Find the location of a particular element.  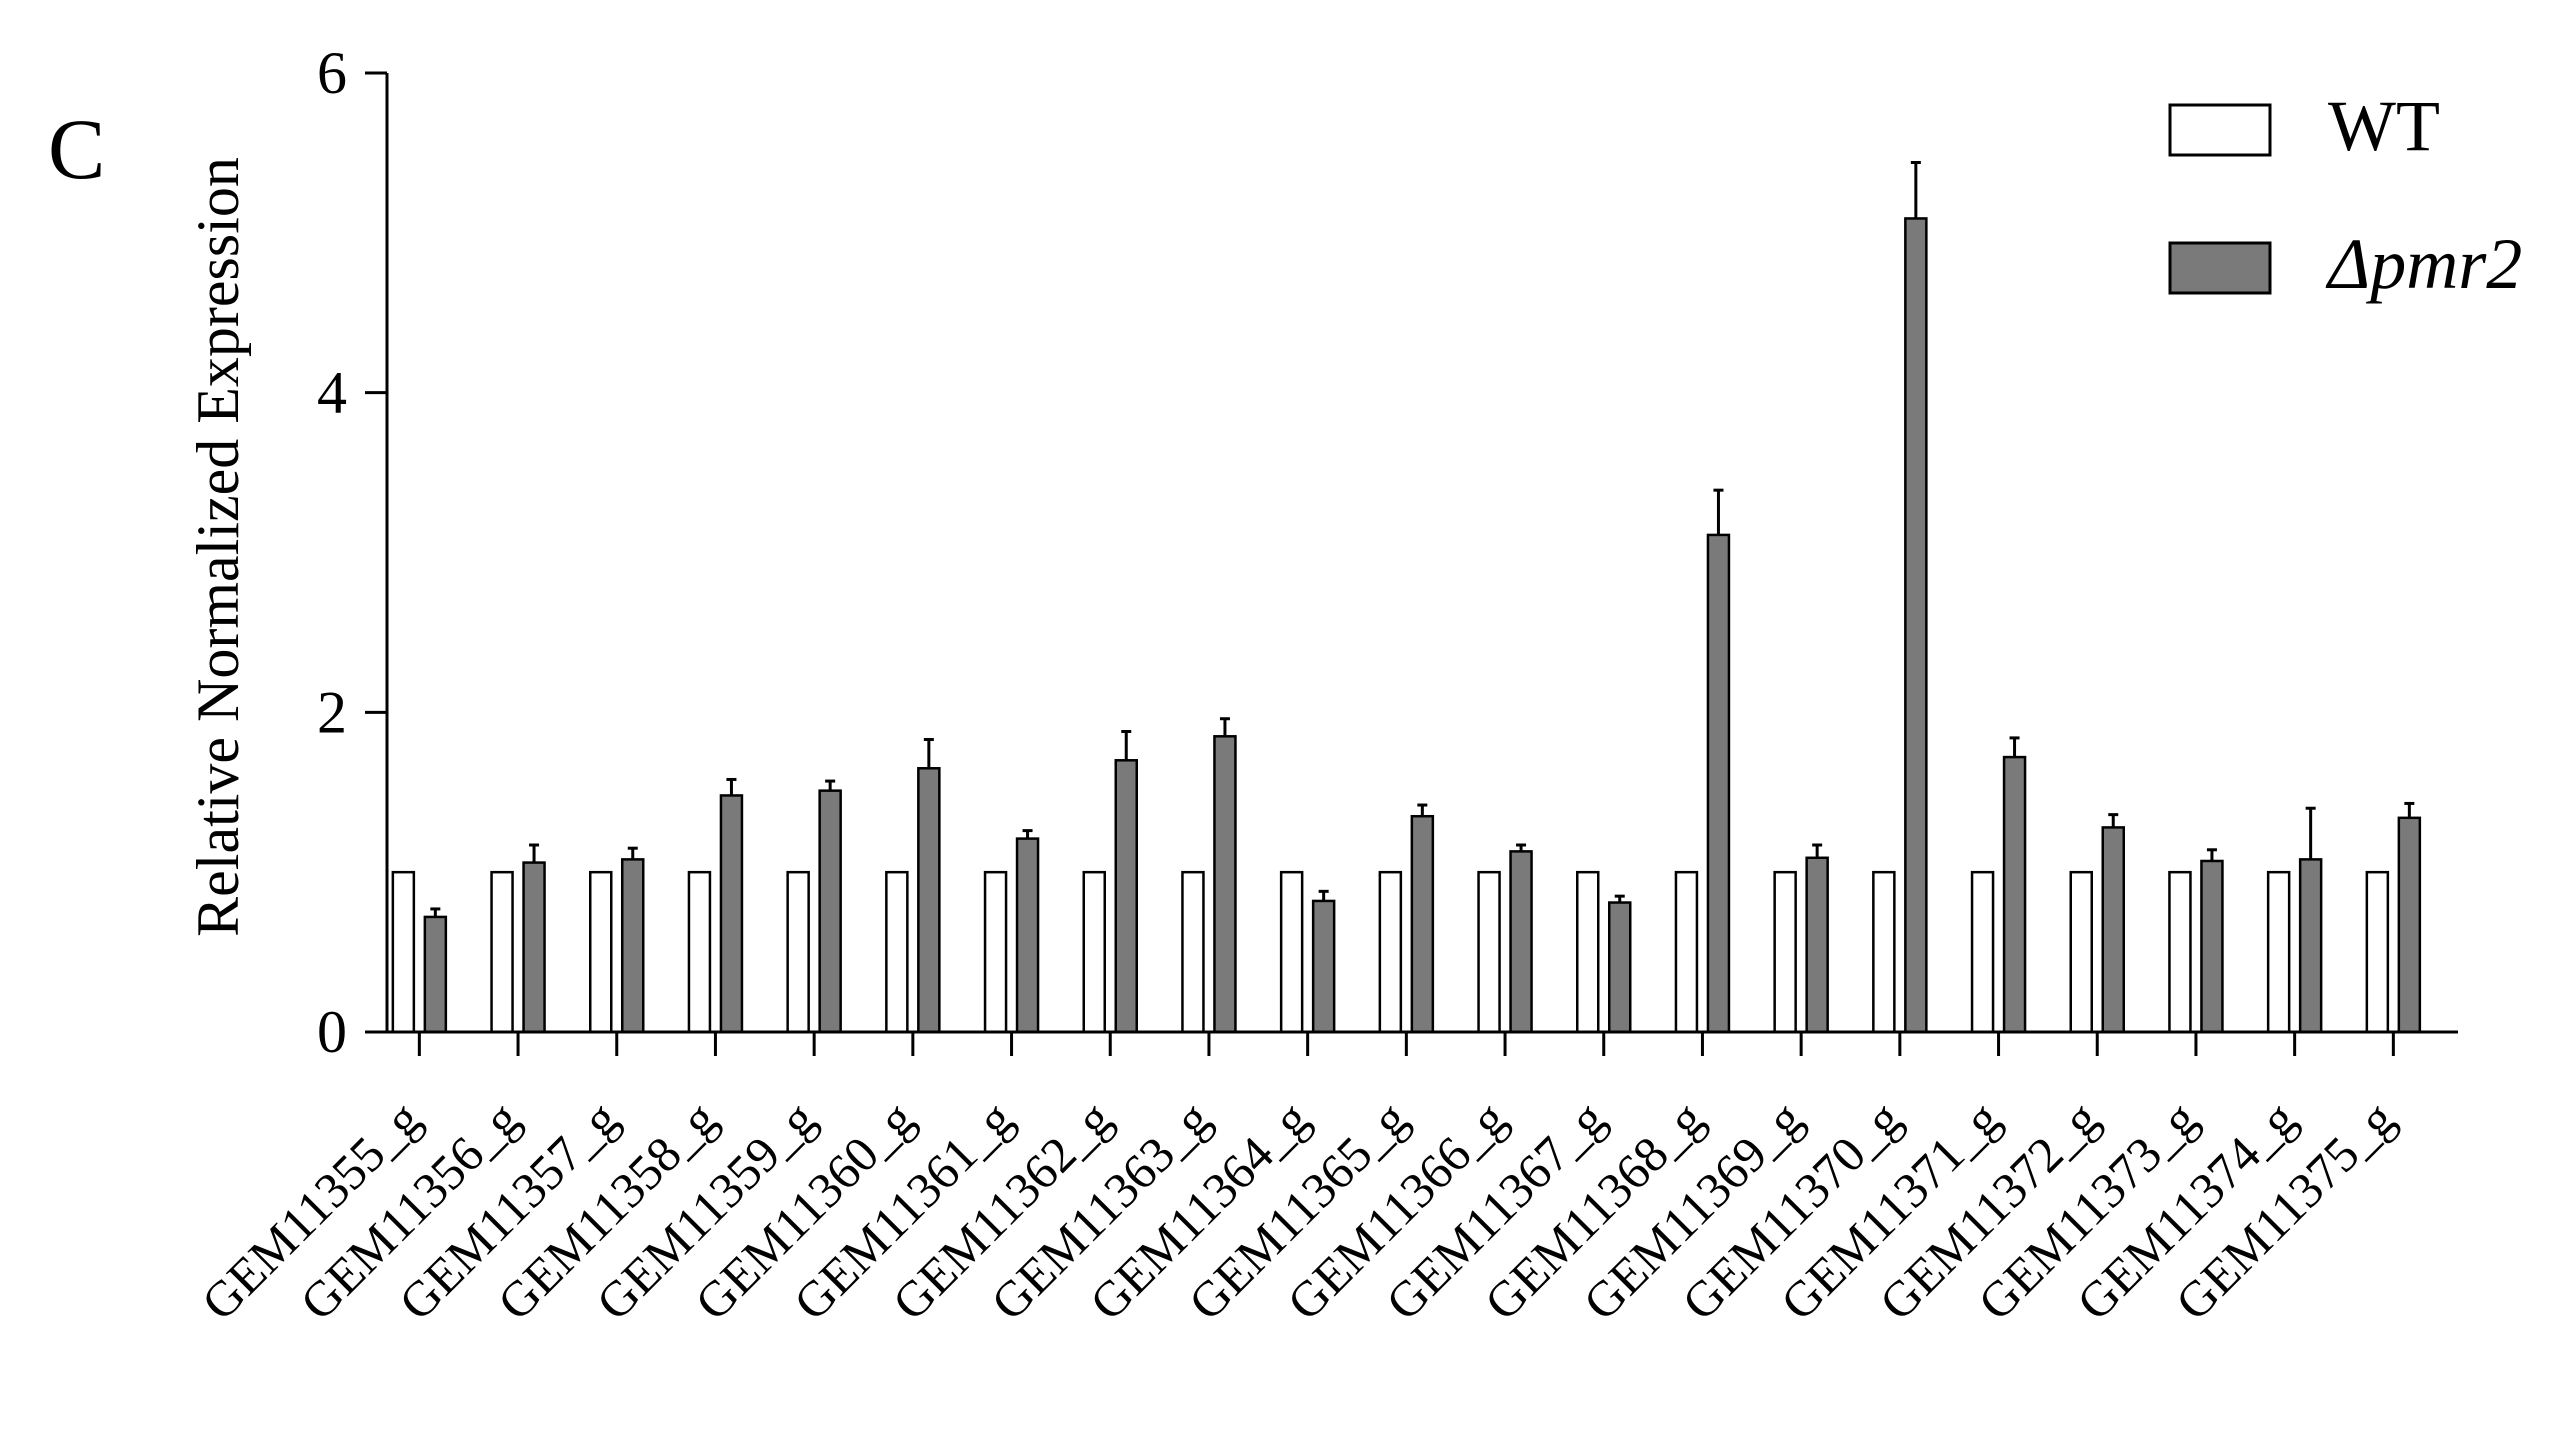

bar-pmr2-GEM11373_g is located at coordinates (2212, 946).